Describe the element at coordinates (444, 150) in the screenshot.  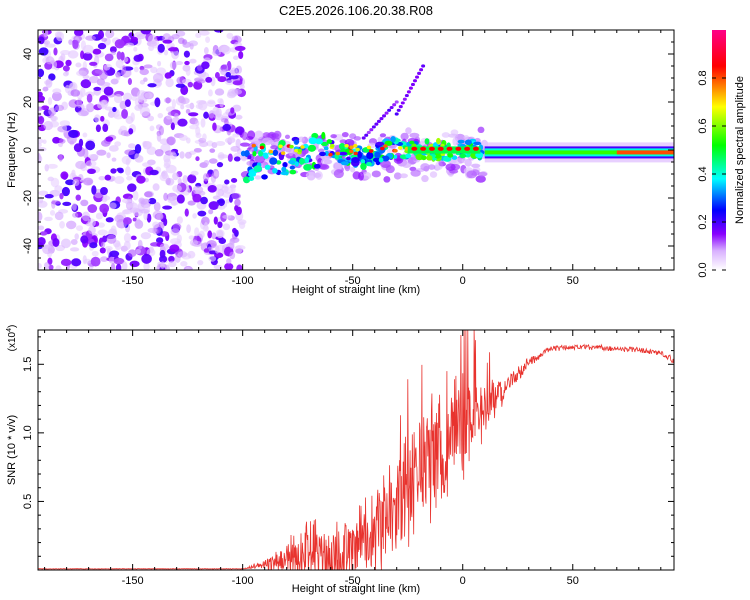
I see `ridge-join` at that location.